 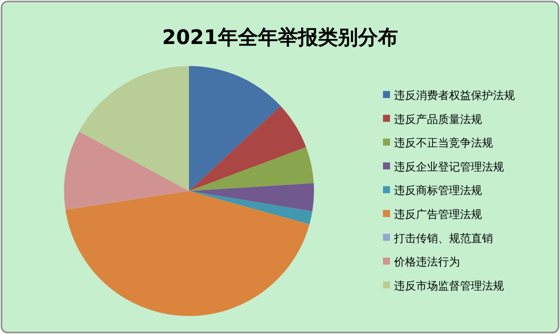 What do you see at coordinates (438, 119) in the screenshot?
I see `legend-label: 违反产品质量法规` at bounding box center [438, 119].